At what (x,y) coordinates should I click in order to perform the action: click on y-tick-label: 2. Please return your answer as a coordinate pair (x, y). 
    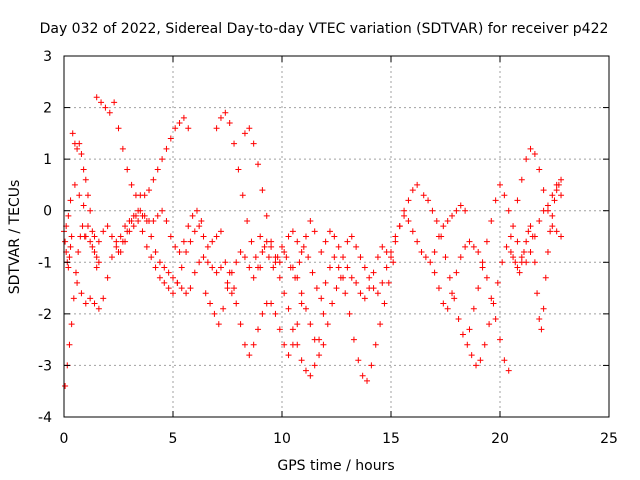
    Looking at the image, I should click on (47, 109).